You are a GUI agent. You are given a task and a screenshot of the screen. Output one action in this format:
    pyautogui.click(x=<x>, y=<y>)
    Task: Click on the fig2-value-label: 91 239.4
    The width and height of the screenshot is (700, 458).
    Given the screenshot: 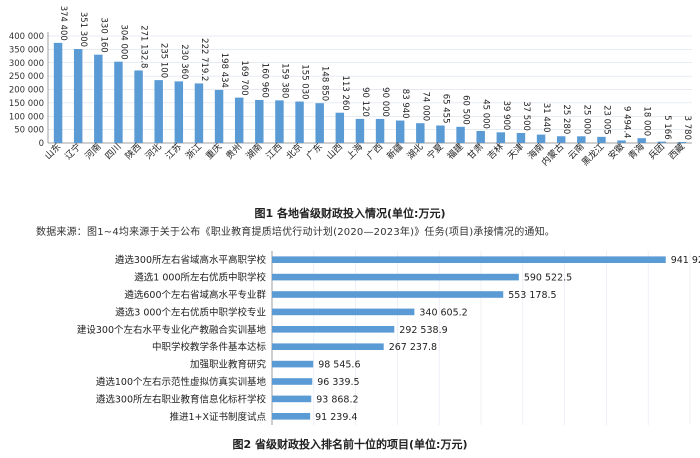 What is the action you would take?
    pyautogui.click(x=336, y=417)
    